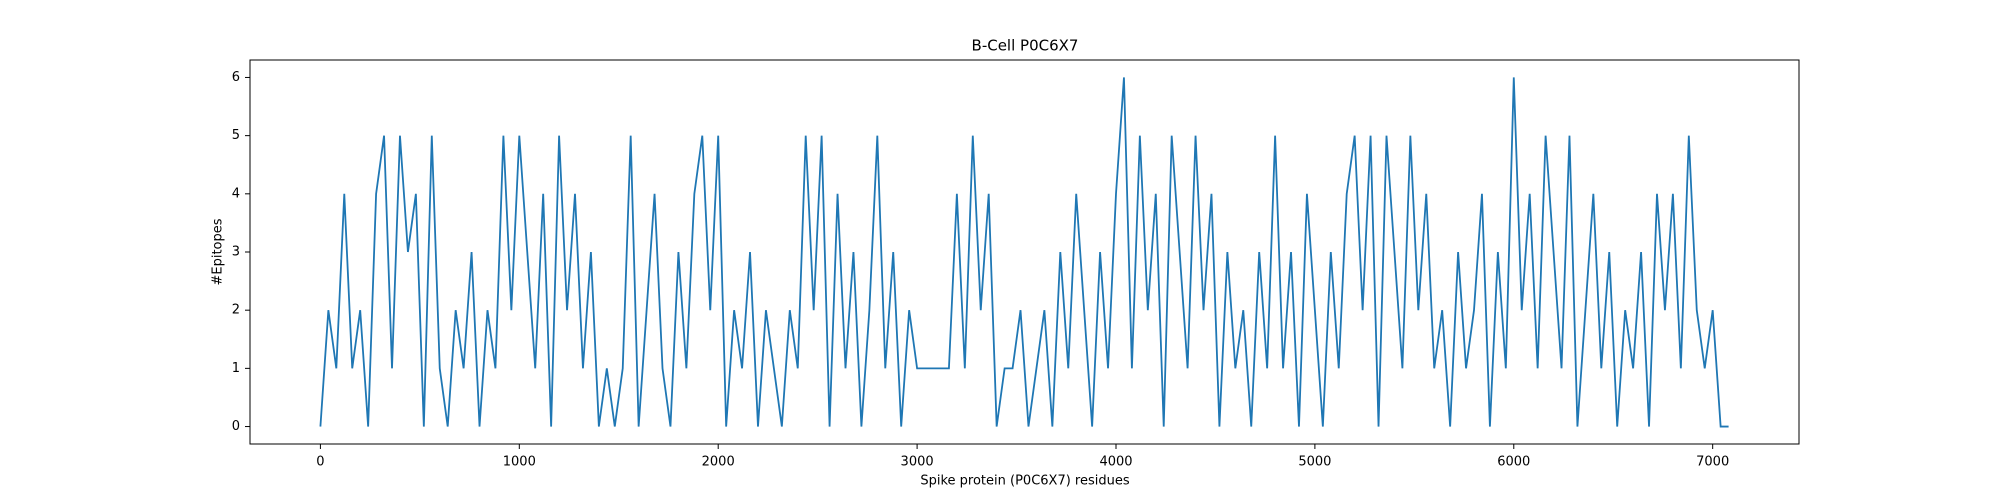 The height and width of the screenshot is (504, 2000). Describe the element at coordinates (236, 252) in the screenshot. I see `y-tick-label: 3` at that location.